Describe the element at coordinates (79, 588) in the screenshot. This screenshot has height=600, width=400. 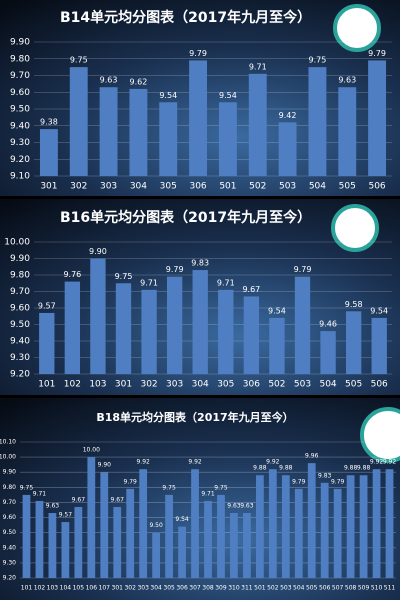
I see `x-tick-label: 105` at that location.